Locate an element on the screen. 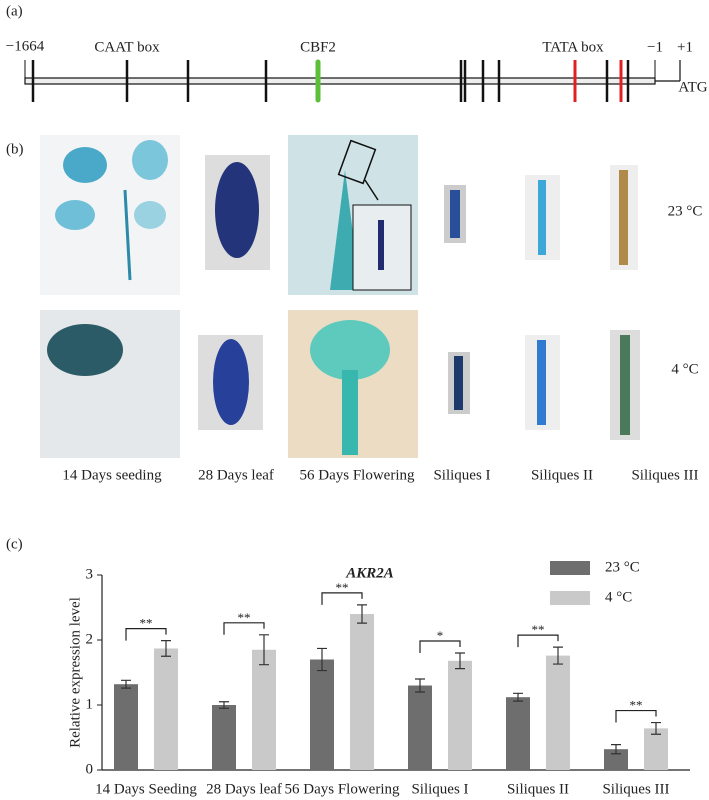 This screenshot has width=709, height=800. column-label: Siliques I is located at coordinates (461, 475).